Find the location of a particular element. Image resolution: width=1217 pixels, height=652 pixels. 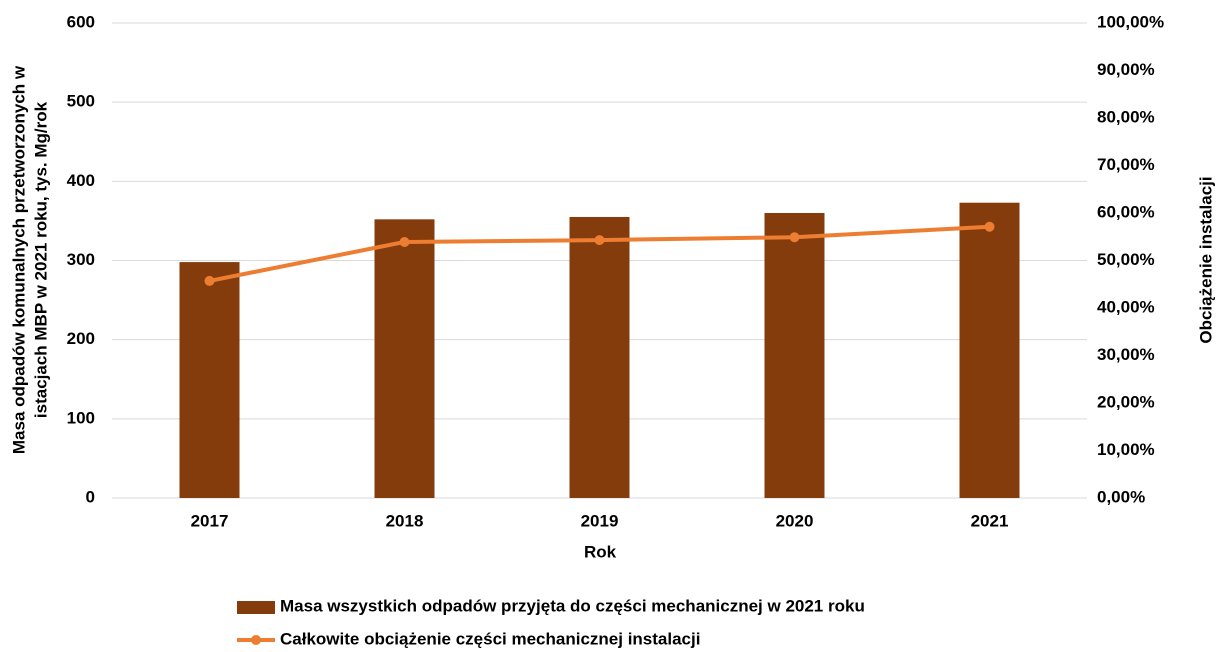

y-tick-label: 600 is located at coordinates (81, 21).